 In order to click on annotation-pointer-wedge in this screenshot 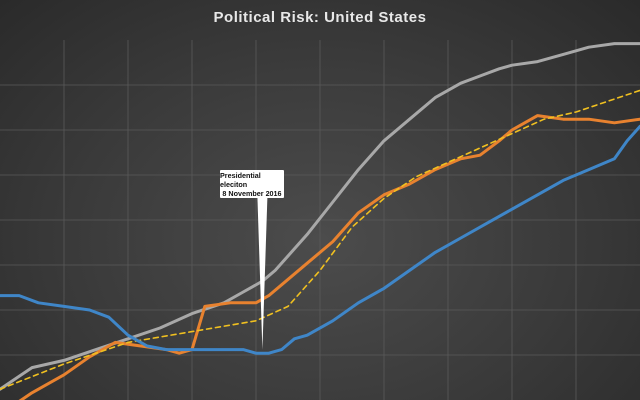, I will do `click(262, 273)`.